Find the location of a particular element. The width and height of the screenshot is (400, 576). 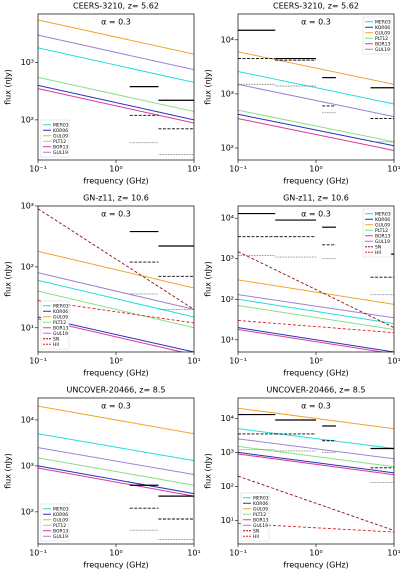

panel-title: CEERS-3210, z= 5.62 is located at coordinates (316, 6).